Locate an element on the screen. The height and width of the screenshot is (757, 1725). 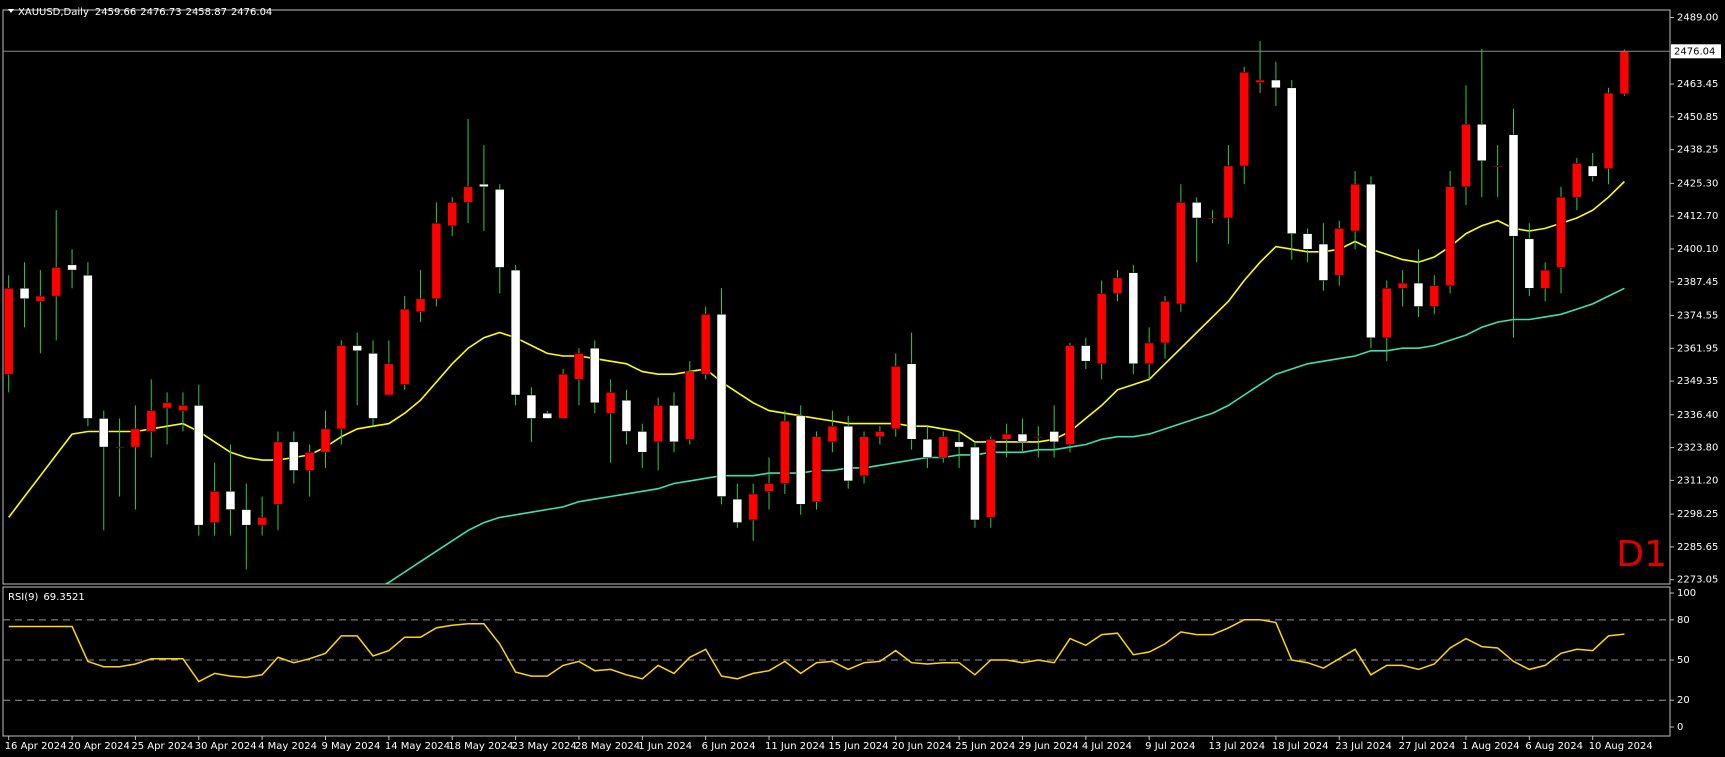
current-price-label: 2476.04 is located at coordinates (1694, 51).